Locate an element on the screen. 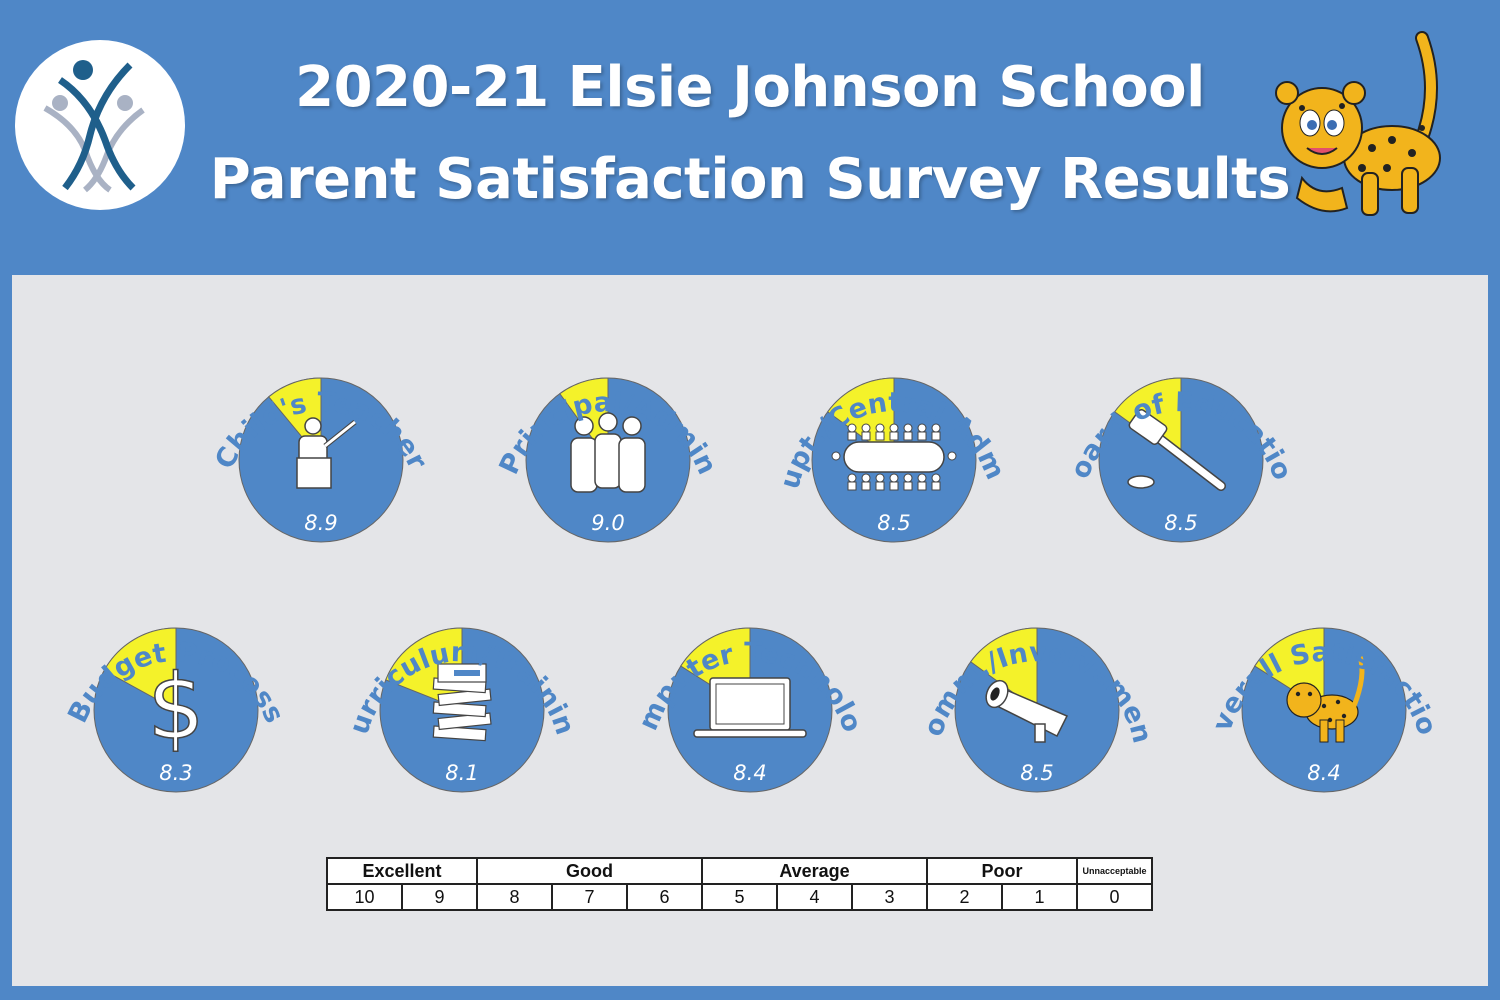  title-line-2: Parent Satisfaction Survey Results is located at coordinates (750, 179).